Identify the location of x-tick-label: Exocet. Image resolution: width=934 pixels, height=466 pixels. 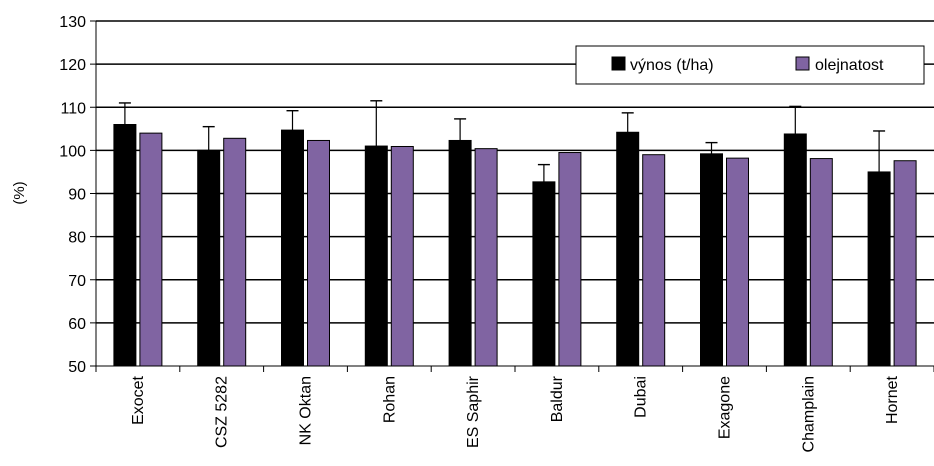
(138, 399).